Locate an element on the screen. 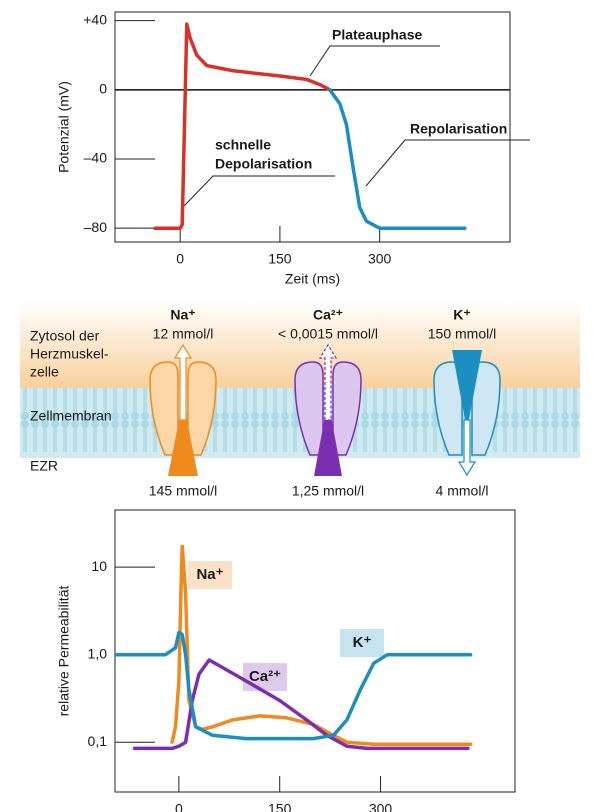 This screenshot has width=602, height=812. na-channel is located at coordinates (183, 409).